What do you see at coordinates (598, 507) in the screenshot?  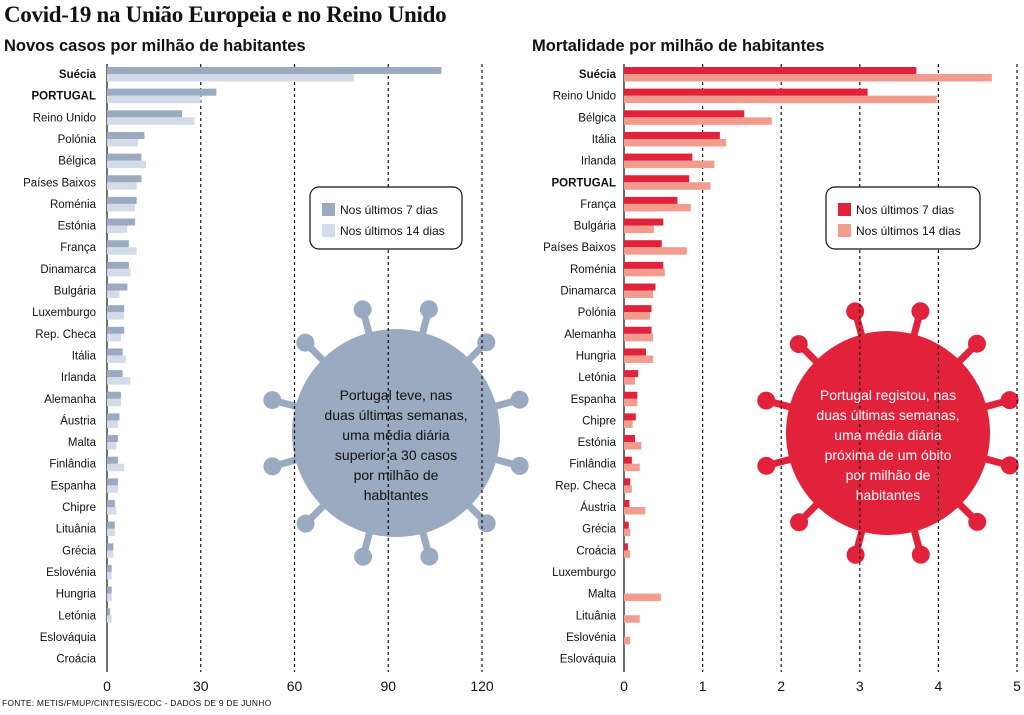 I see `right-category-label: Áustria` at bounding box center [598, 507].